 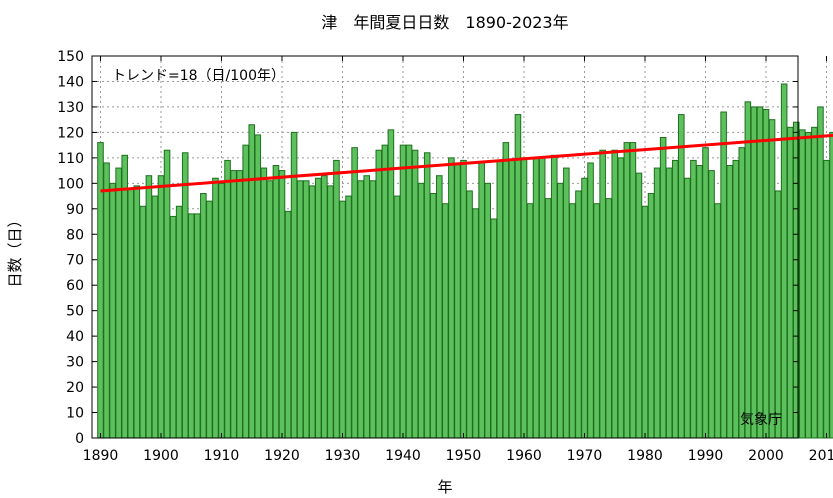 I want to click on y-tick-label: 100, so click(x=70, y=184).